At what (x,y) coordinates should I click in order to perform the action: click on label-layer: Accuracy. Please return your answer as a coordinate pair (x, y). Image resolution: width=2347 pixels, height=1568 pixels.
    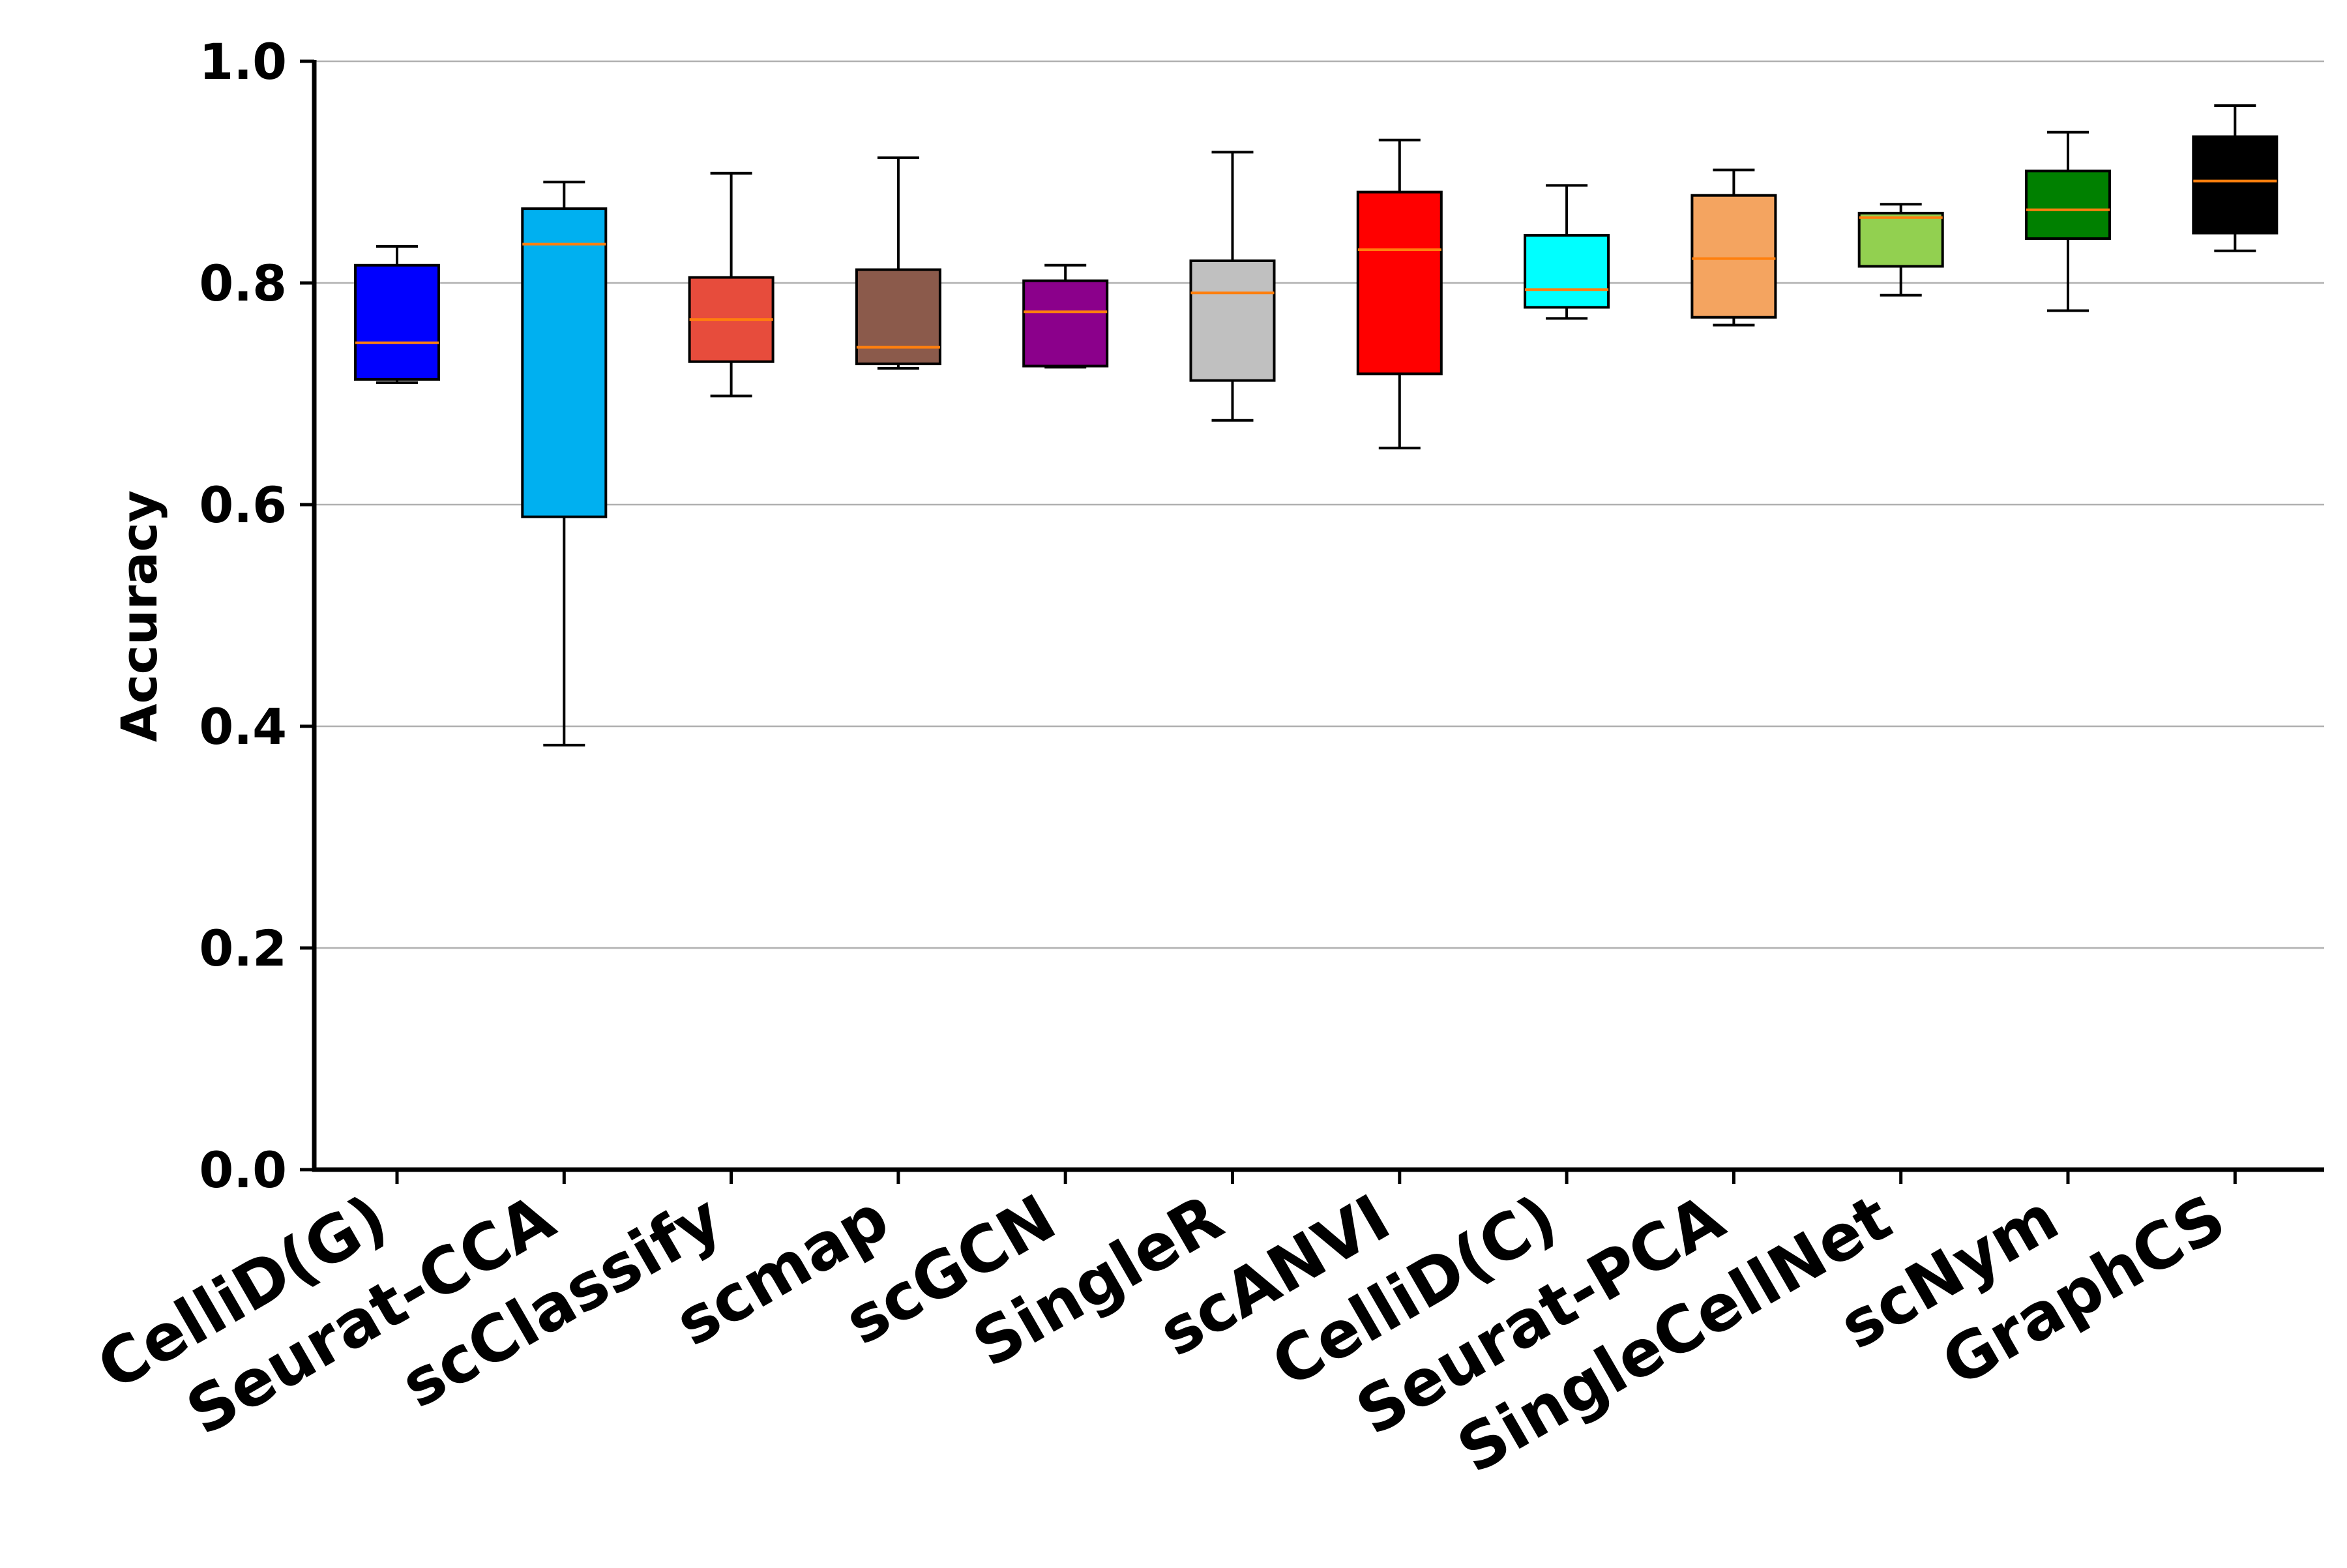
    Looking at the image, I should click on (139, 616).